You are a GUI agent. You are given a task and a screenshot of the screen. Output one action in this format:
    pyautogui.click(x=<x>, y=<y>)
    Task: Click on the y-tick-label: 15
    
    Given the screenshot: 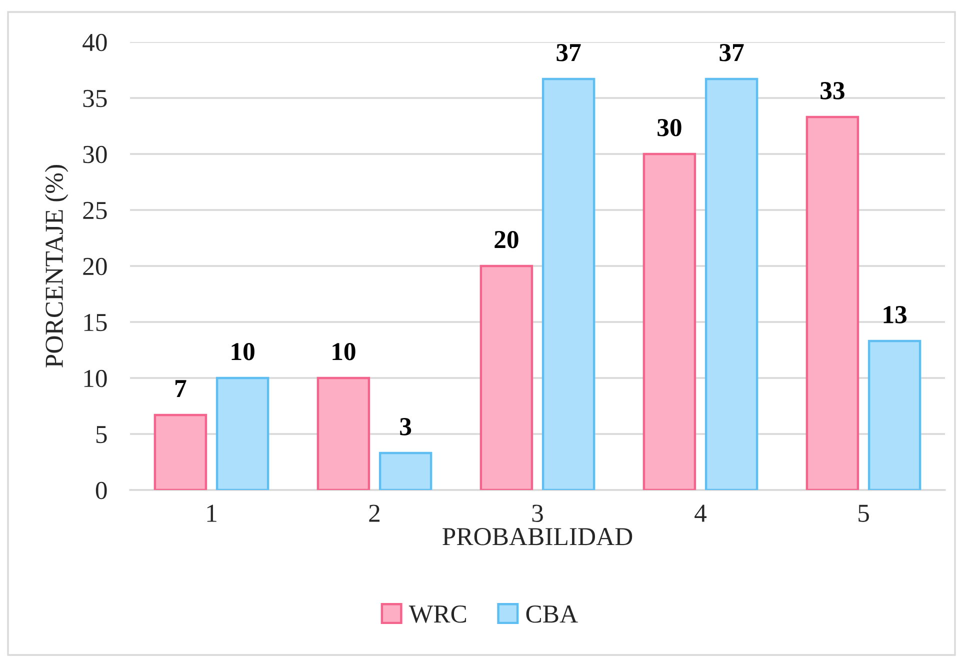 What is the action you would take?
    pyautogui.click(x=95, y=323)
    